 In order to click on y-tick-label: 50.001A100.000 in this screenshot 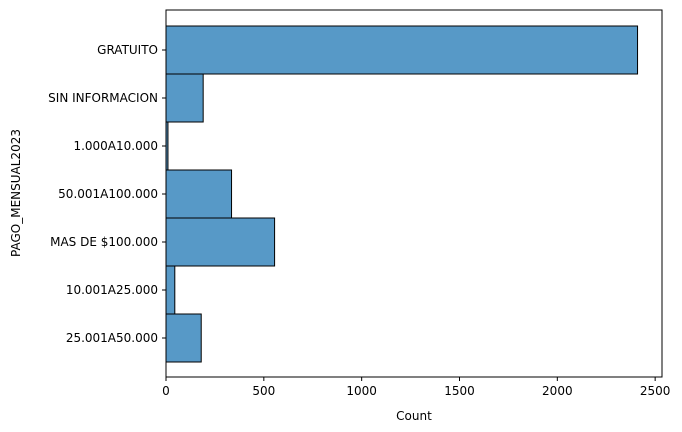, I will do `click(108, 194)`.